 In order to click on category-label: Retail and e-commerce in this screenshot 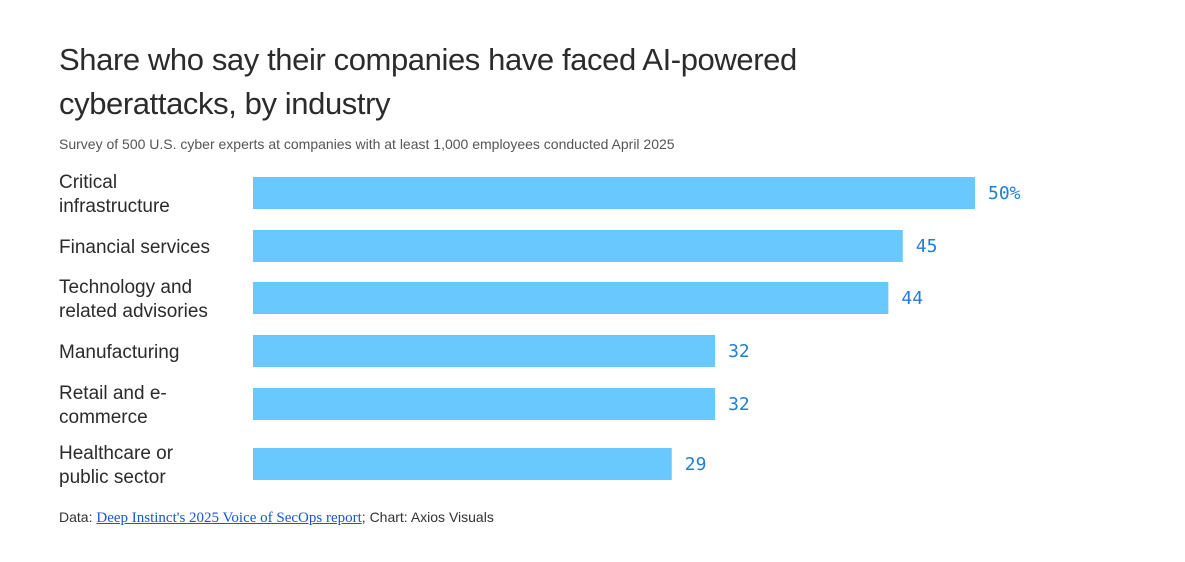, I will do `click(113, 405)`.